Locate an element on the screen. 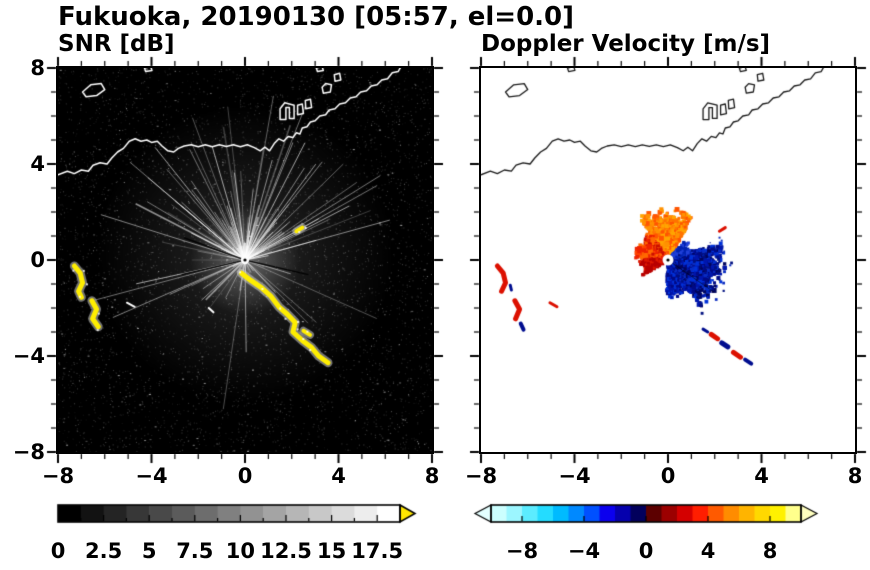 The image size is (870, 570). snr-colorbar-label: 17.5 is located at coordinates (377, 551).